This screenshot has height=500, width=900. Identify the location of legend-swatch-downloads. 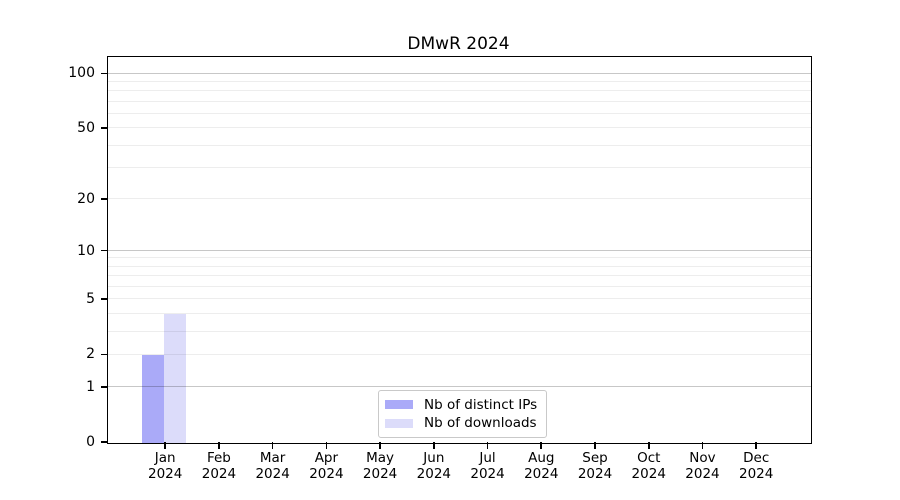
(399, 423).